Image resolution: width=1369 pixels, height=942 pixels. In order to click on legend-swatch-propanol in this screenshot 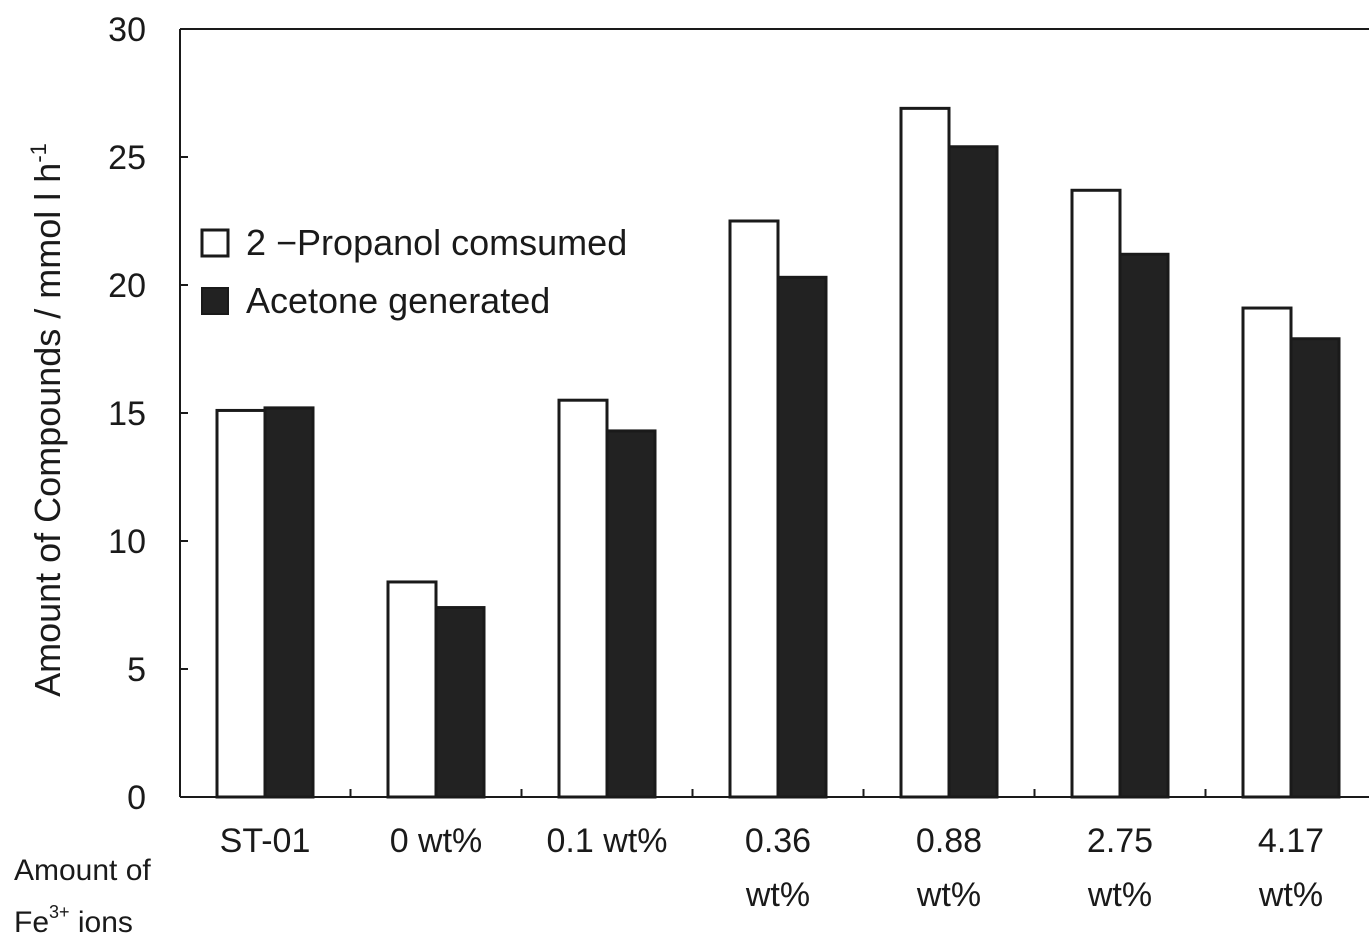, I will do `click(215, 243)`.